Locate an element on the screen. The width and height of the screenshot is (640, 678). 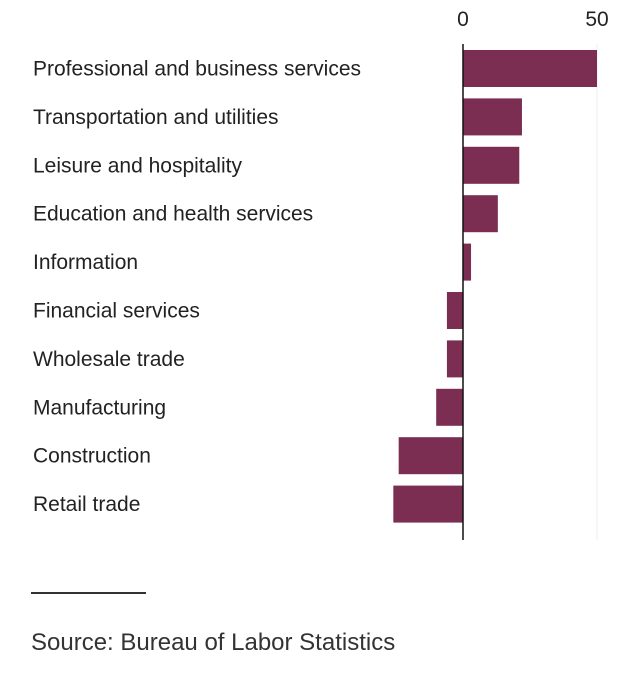
category-label: Information is located at coordinates (85, 262).